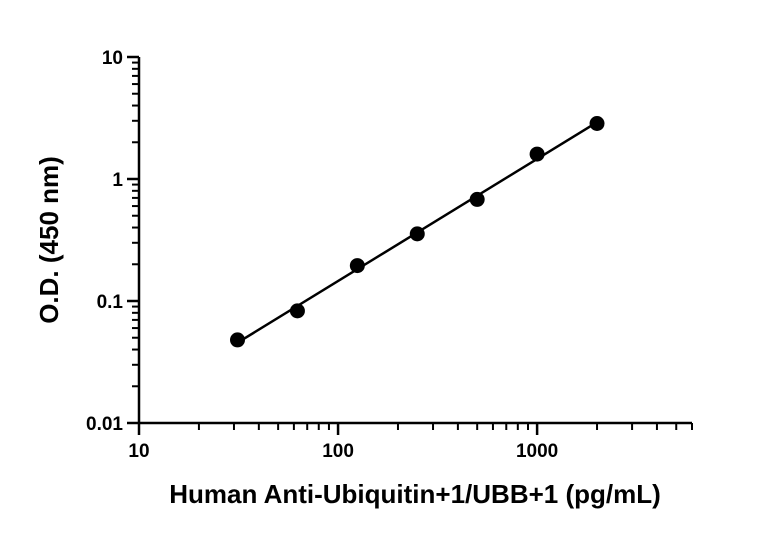 This screenshot has width=768, height=534. I want to click on y-axis-major-ticks, so click(133, 240).